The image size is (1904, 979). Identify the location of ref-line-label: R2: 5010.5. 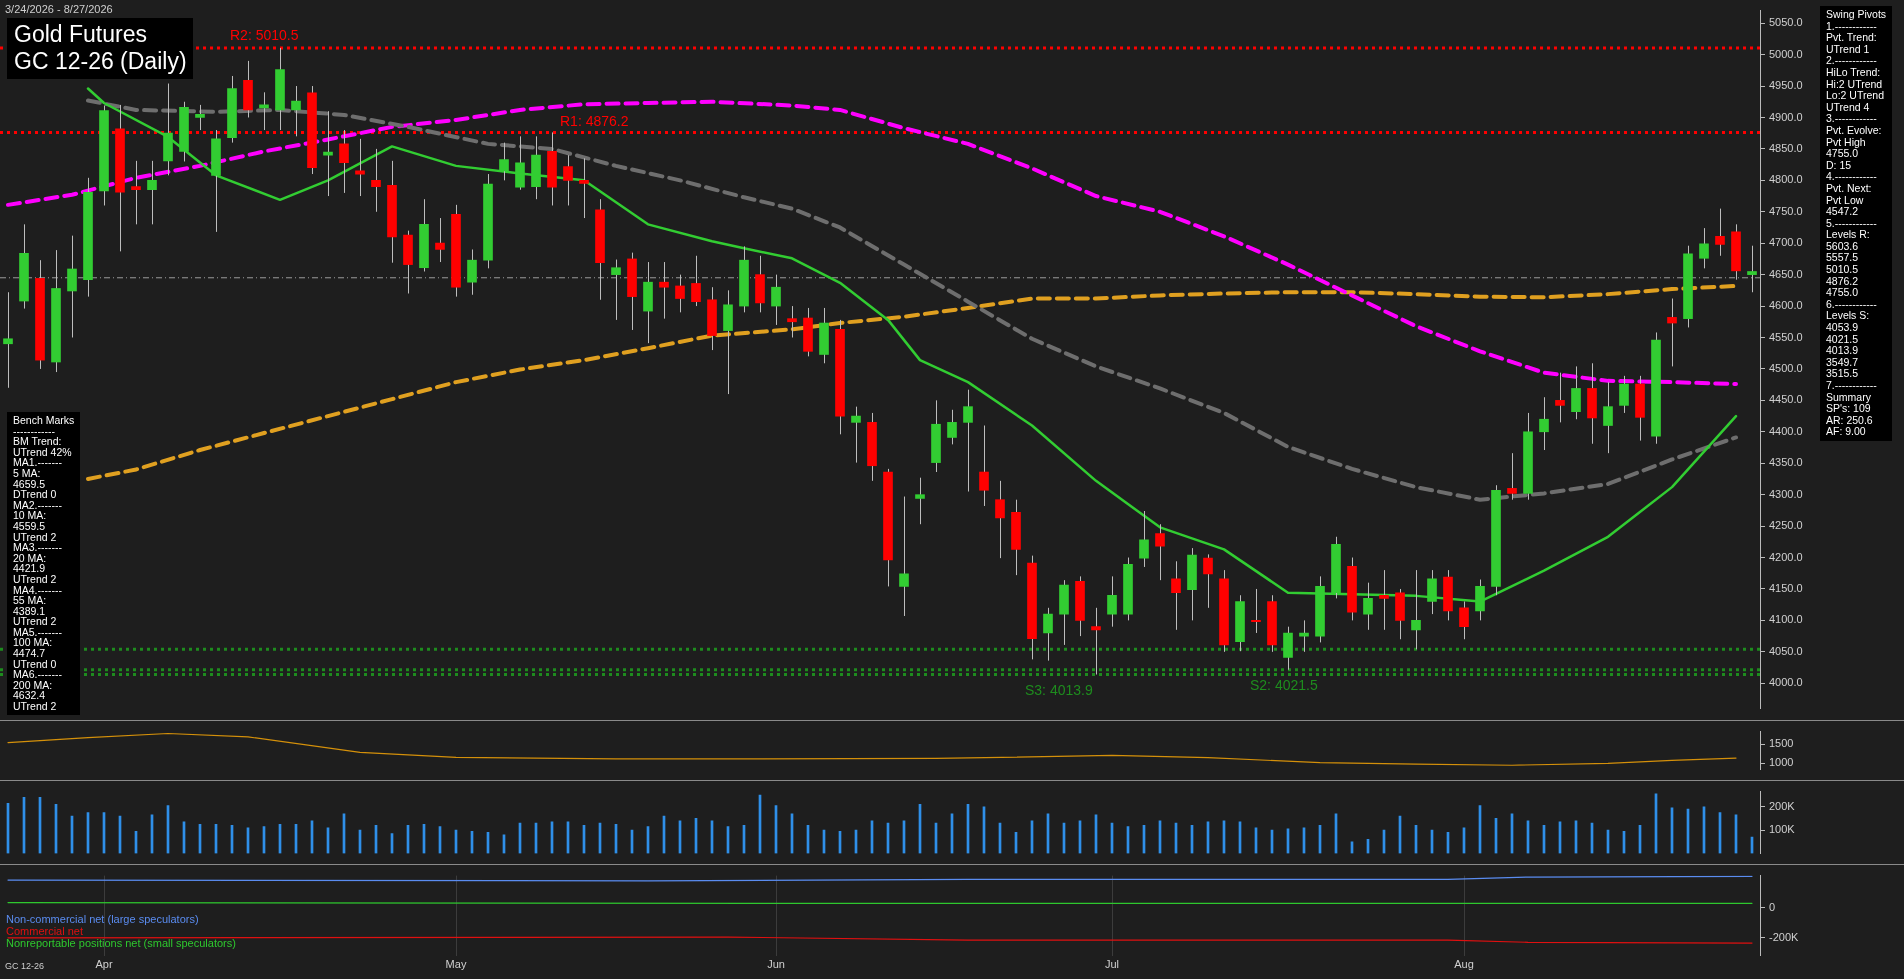
(264, 35).